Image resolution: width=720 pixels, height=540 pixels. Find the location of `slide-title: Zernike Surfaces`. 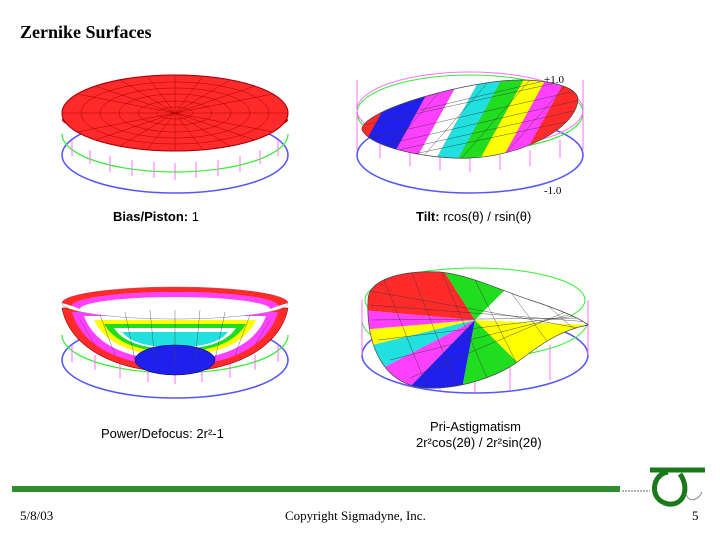

slide-title: Zernike Surfaces is located at coordinates (86, 32).